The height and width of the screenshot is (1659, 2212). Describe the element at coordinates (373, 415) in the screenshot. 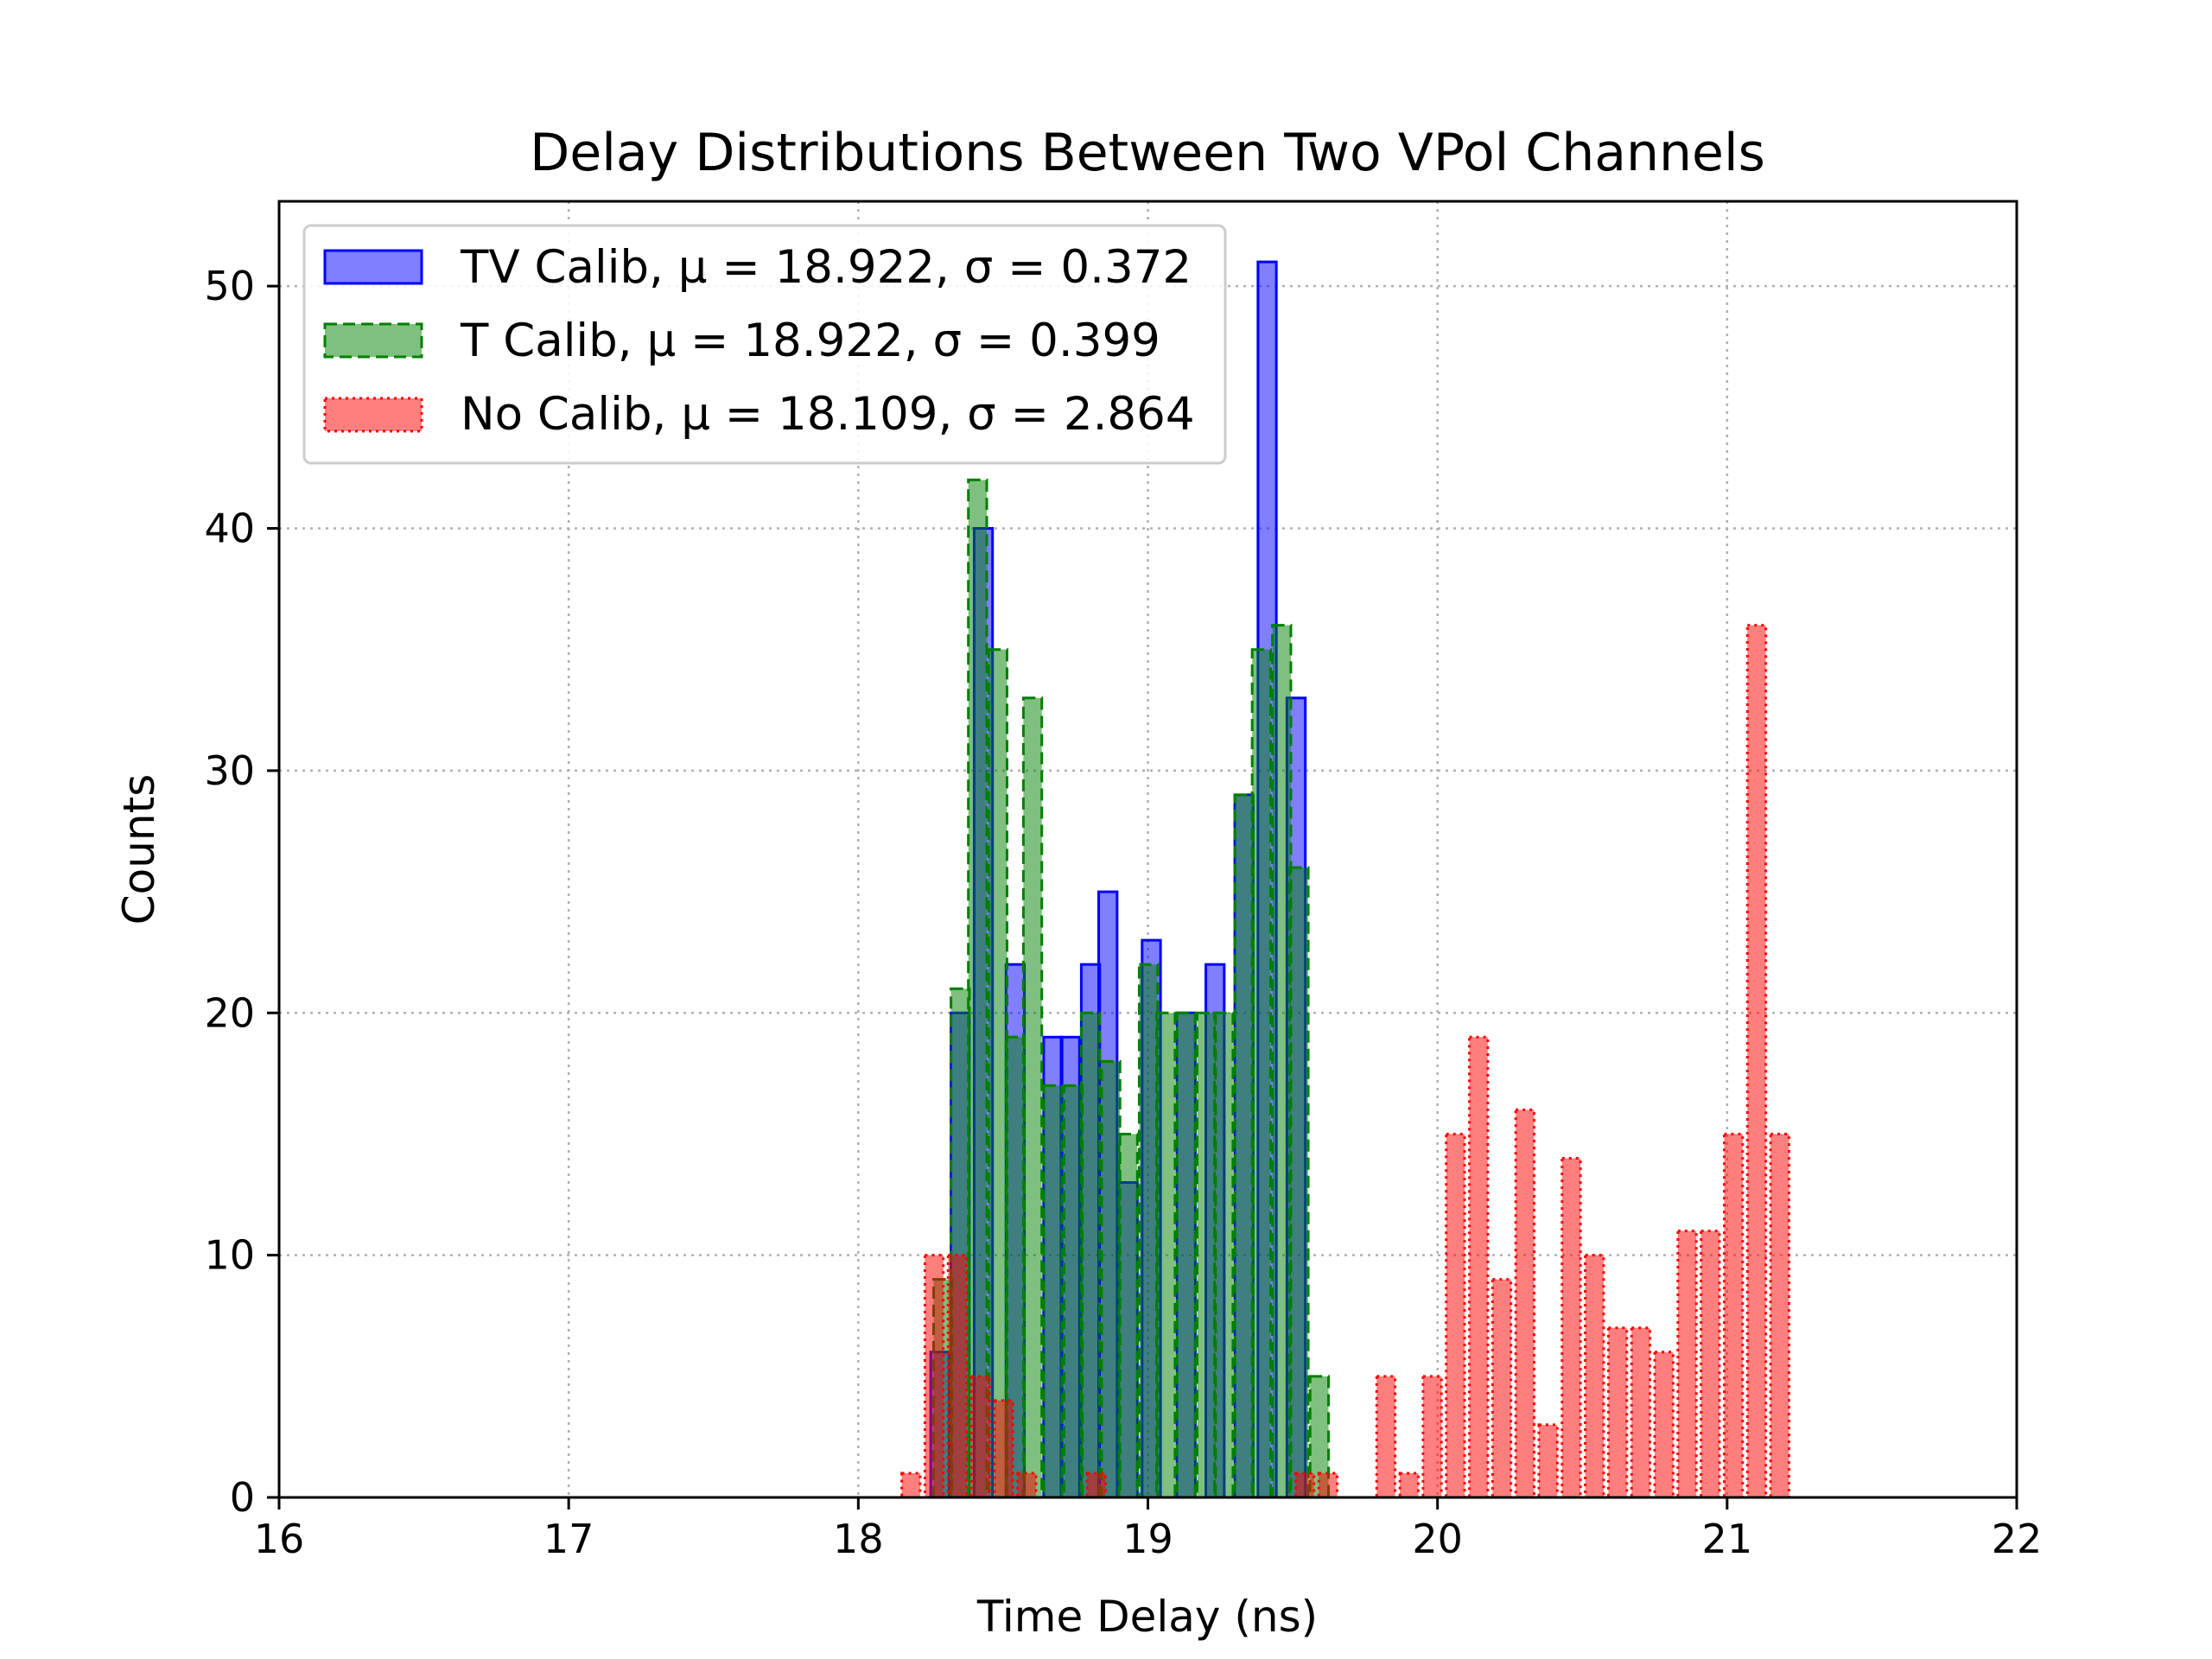

I see `legend-swatch-no-calib` at that location.